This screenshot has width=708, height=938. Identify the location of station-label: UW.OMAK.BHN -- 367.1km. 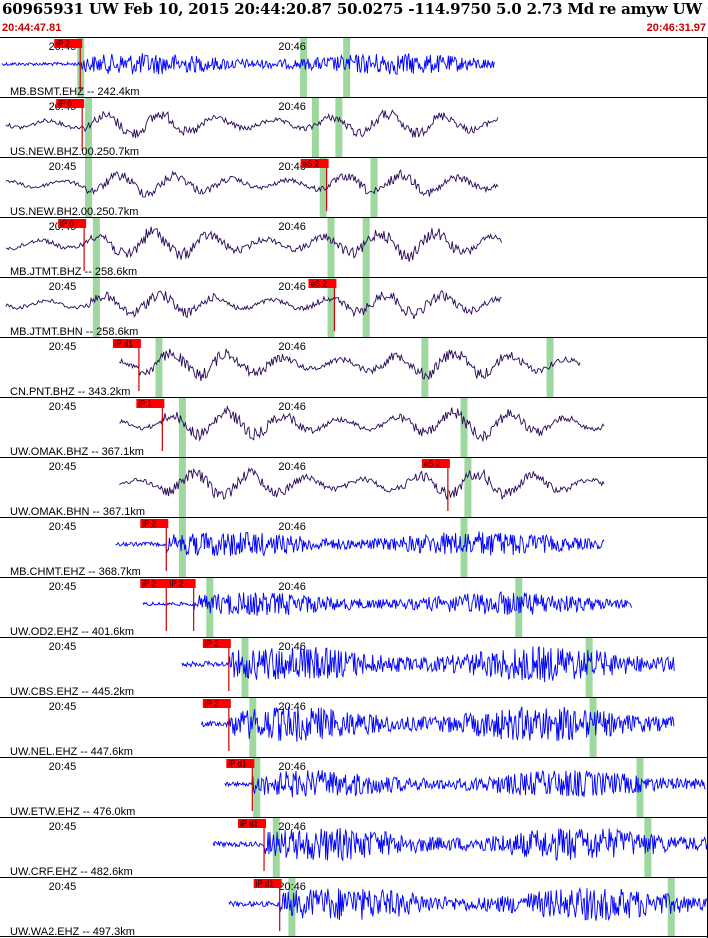
(77, 512).